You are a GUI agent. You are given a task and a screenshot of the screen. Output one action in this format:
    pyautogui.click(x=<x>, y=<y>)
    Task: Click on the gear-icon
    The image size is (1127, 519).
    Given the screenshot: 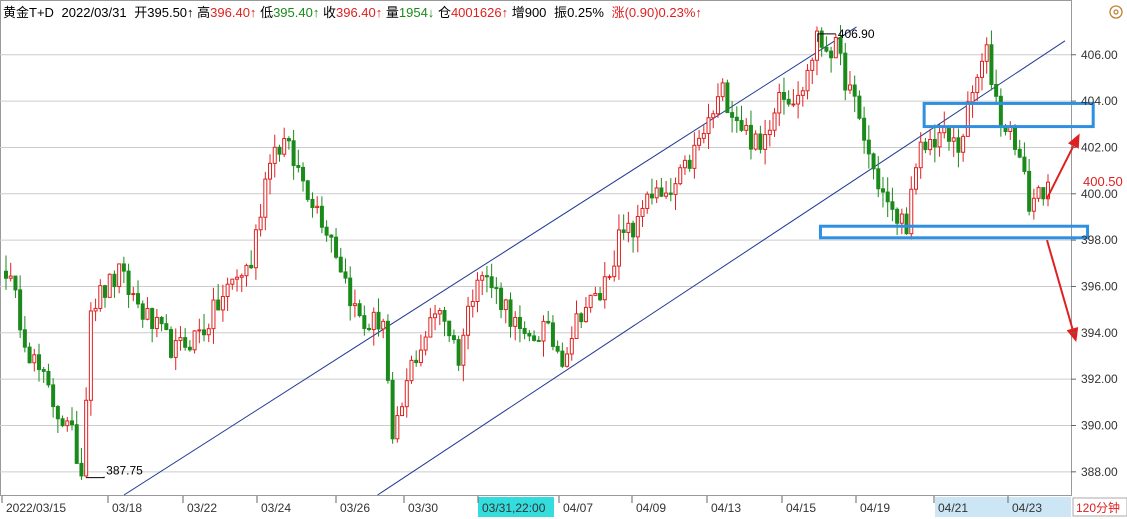 What is the action you would take?
    pyautogui.click(x=1116, y=12)
    